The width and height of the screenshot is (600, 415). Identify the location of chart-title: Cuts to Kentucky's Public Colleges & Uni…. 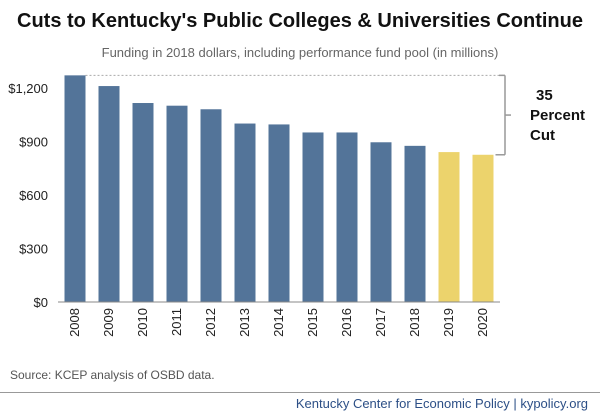
(300, 21).